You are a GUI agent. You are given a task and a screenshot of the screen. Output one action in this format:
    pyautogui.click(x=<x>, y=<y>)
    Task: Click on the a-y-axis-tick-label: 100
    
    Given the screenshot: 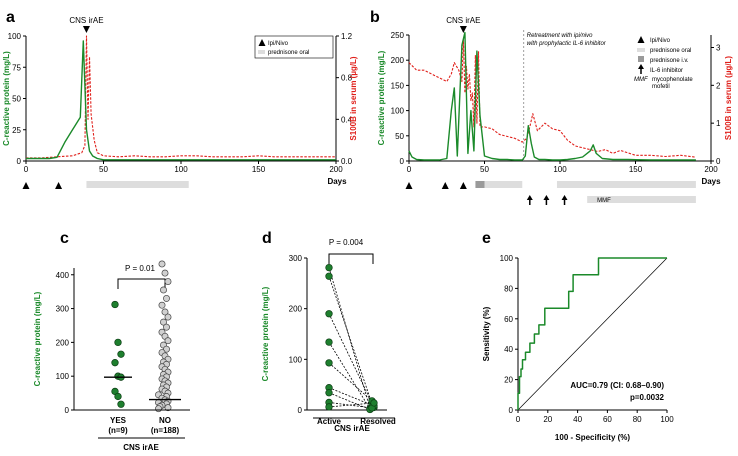 What is the action you would take?
    pyautogui.click(x=15, y=36)
    